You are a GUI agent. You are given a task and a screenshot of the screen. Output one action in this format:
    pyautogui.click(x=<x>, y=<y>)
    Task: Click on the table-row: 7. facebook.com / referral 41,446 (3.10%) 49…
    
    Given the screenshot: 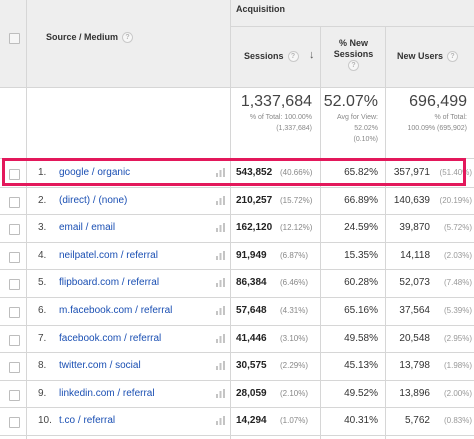 What is the action you would take?
    pyautogui.click(x=237, y=339)
    